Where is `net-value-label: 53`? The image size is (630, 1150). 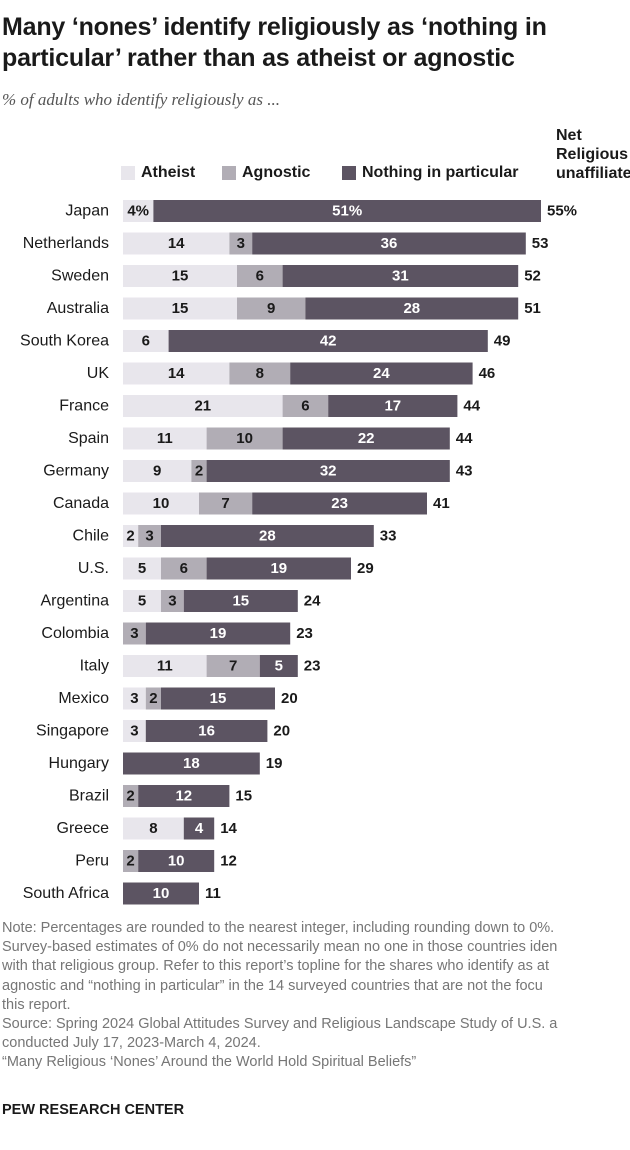 net-value-label: 53 is located at coordinates (540, 243).